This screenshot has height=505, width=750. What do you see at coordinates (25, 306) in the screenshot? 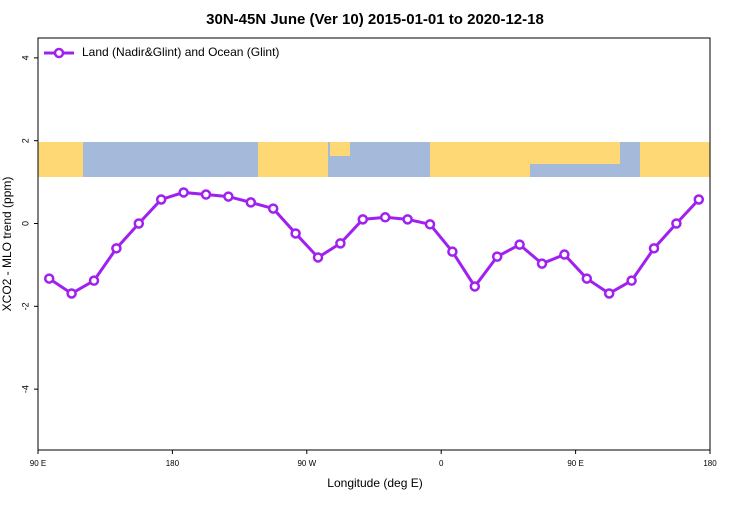
I see `y-tick-label: -2` at bounding box center [25, 306].